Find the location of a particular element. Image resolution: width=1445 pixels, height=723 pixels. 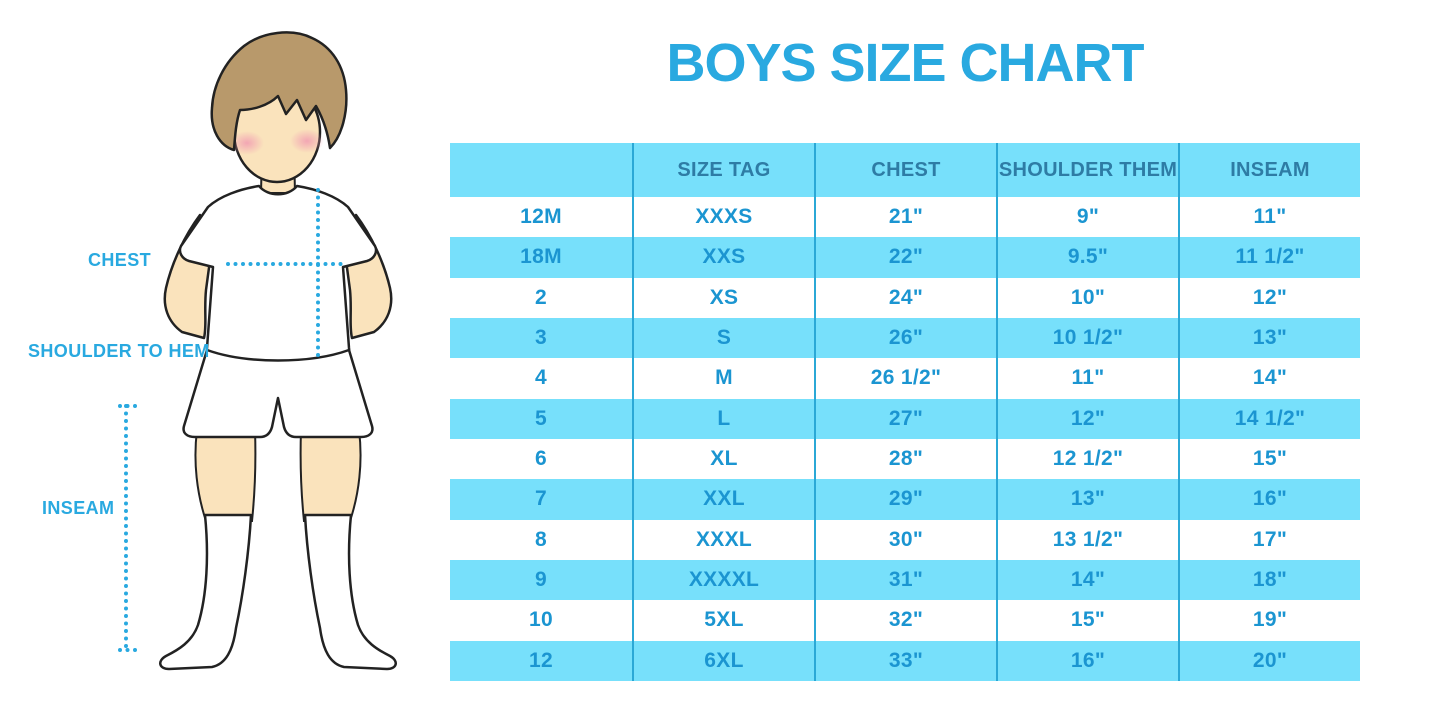

table-row: 10 5XL 32" 15" 19" is located at coordinates (905, 620).